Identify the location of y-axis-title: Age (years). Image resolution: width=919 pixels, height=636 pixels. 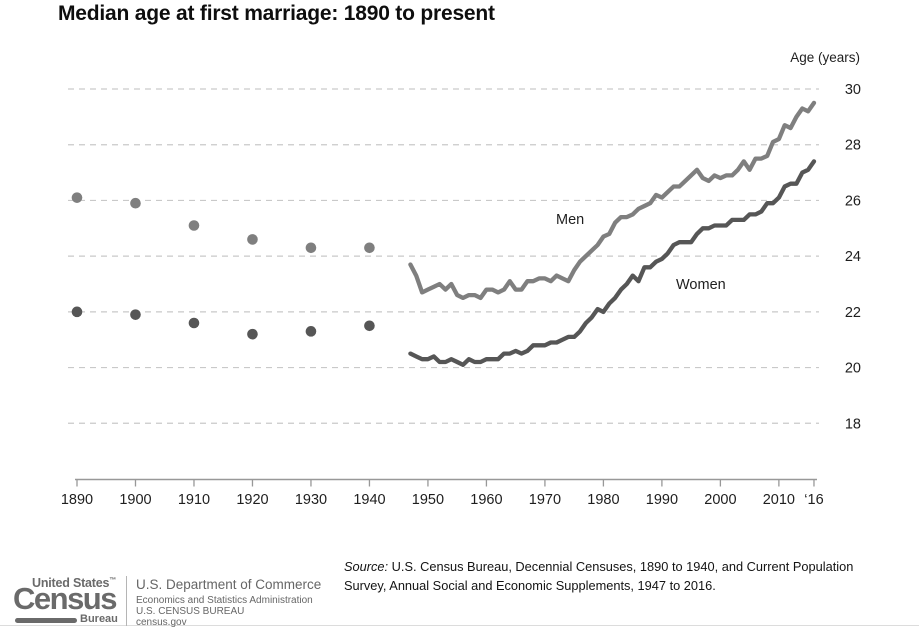
(825, 57).